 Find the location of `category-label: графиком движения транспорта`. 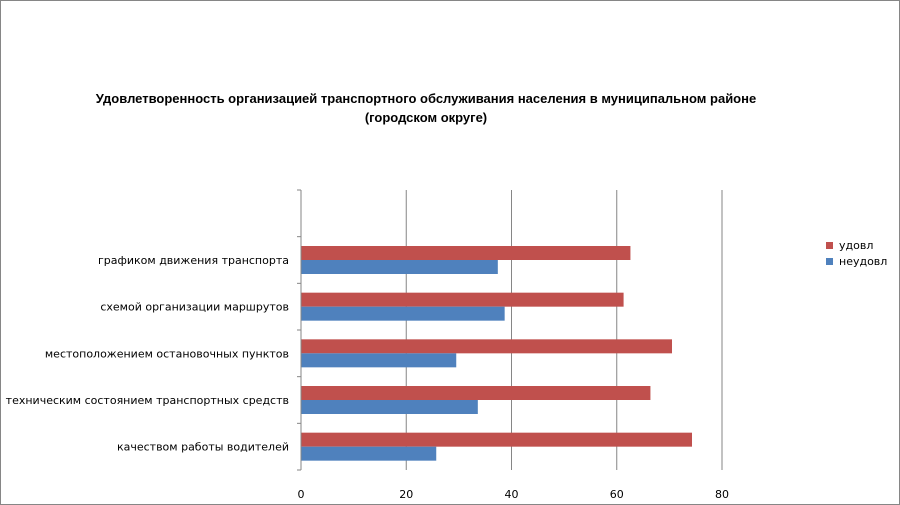

category-label: графиком движения транспорта is located at coordinates (193, 260).